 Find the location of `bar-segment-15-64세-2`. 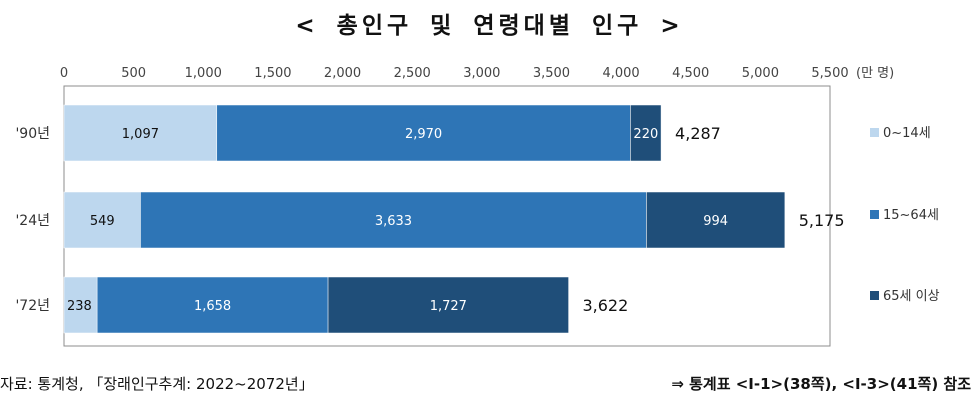

bar-segment-15-64세-2 is located at coordinates (393, 220).